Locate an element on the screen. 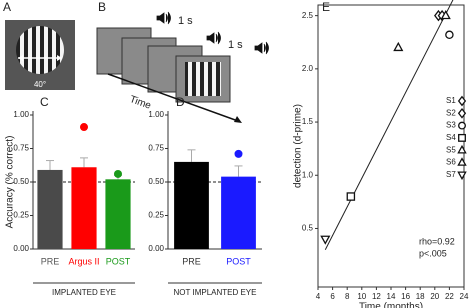 The image size is (474, 308). legend-label: S6 is located at coordinates (451, 162).